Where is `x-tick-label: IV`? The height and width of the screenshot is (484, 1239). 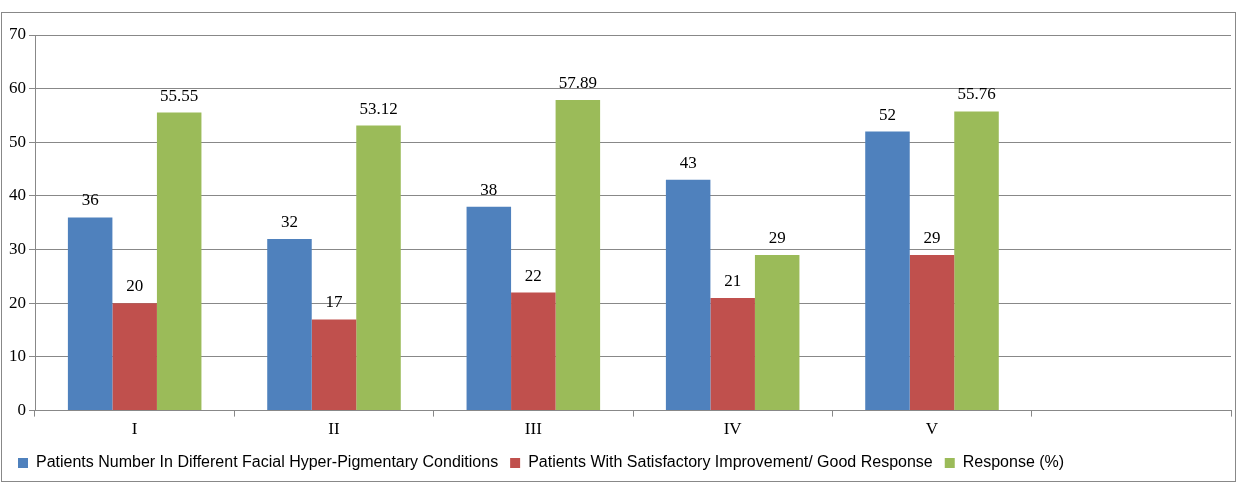
x-tick-label: IV is located at coordinates (733, 429).